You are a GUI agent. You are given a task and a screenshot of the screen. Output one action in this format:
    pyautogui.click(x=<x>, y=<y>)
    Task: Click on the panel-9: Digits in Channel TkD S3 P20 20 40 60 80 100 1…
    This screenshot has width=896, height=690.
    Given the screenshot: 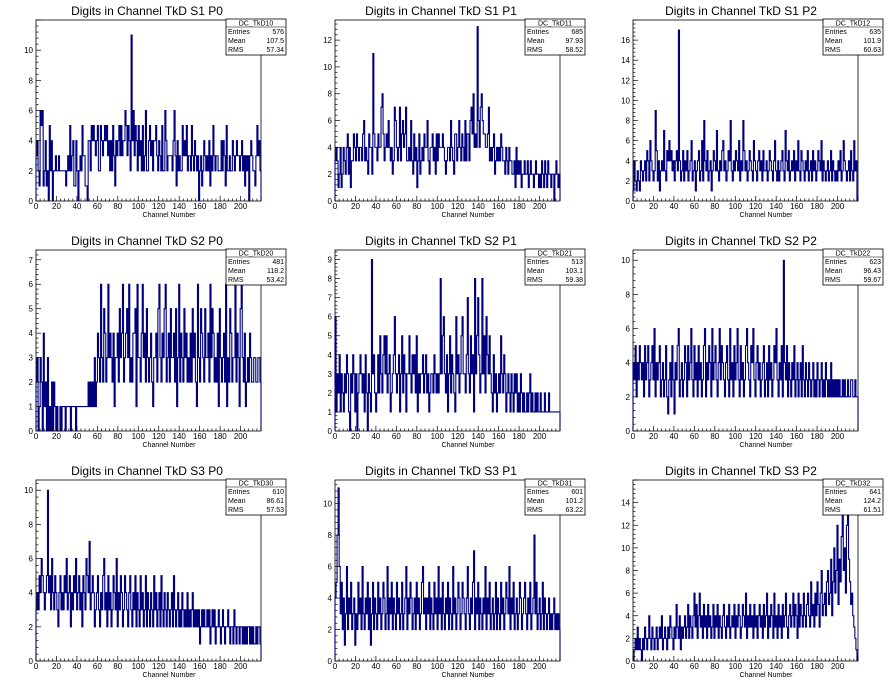 What is the action you would take?
    pyautogui.click(x=752, y=571)
    